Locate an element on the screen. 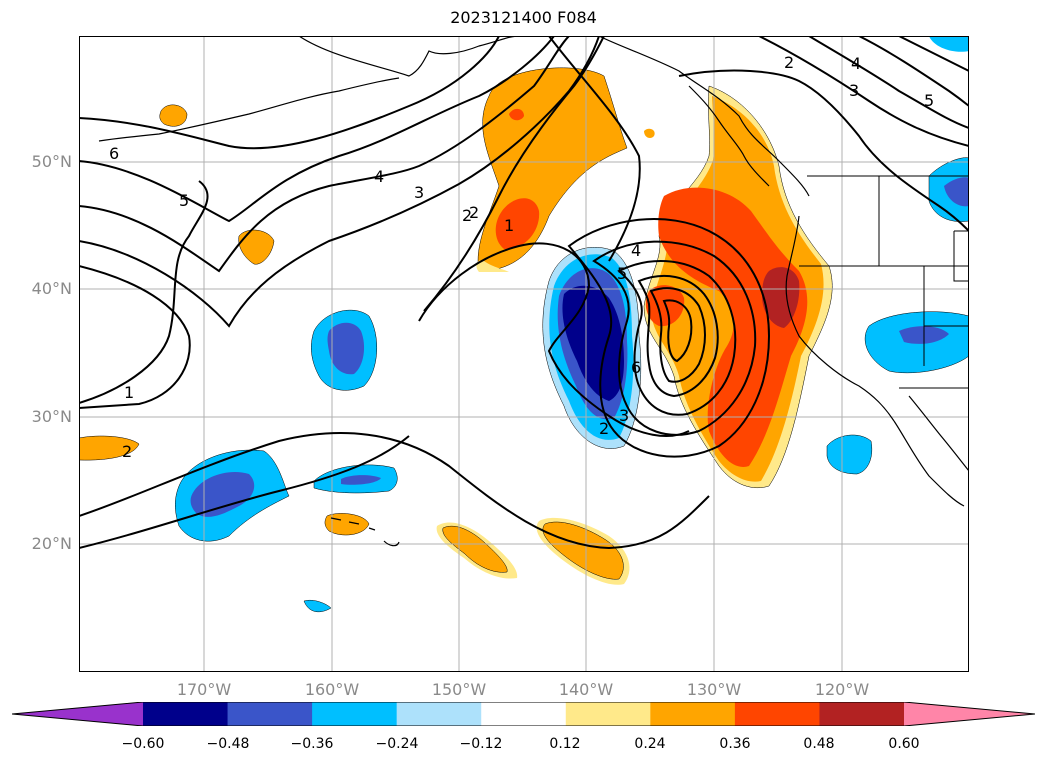 This screenshot has height=765, width=1047. alaska-panhandle is located at coordinates (704, 116).